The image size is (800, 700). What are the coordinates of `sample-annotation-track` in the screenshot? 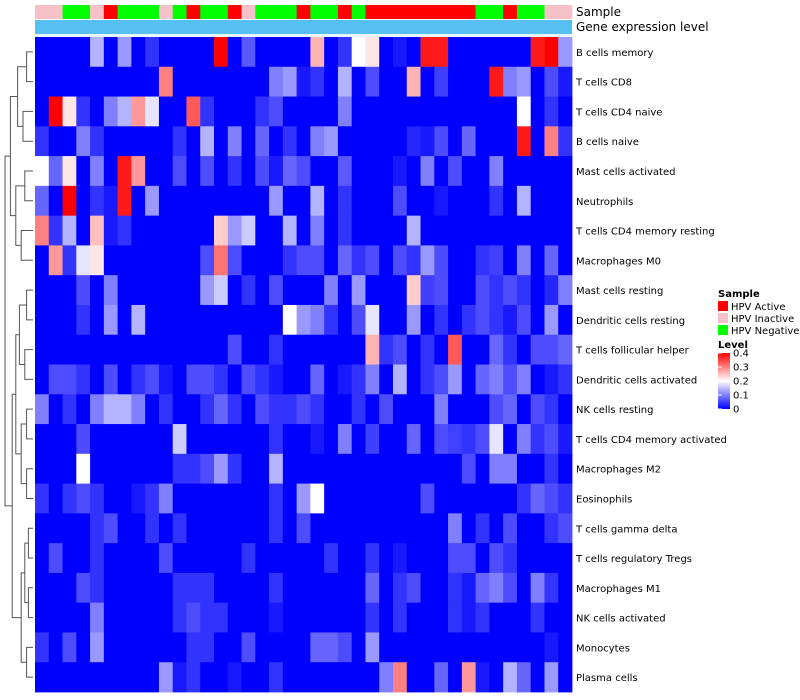 It's located at (304, 12).